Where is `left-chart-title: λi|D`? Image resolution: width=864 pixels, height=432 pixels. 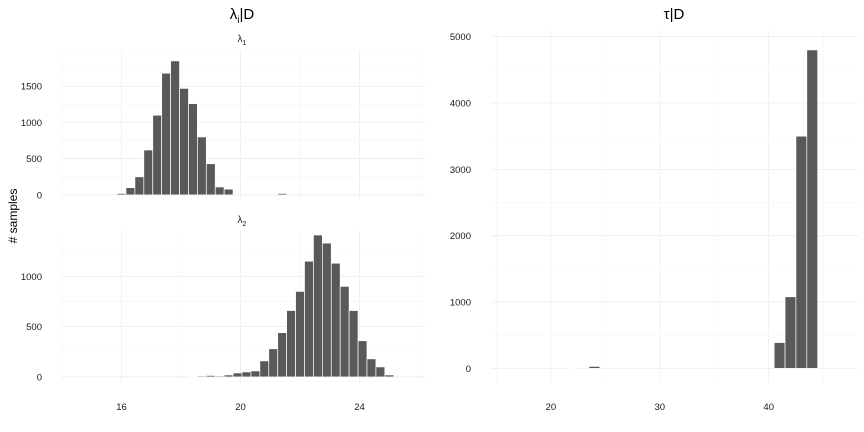 left-chart-title: λi|D is located at coordinates (242, 16).